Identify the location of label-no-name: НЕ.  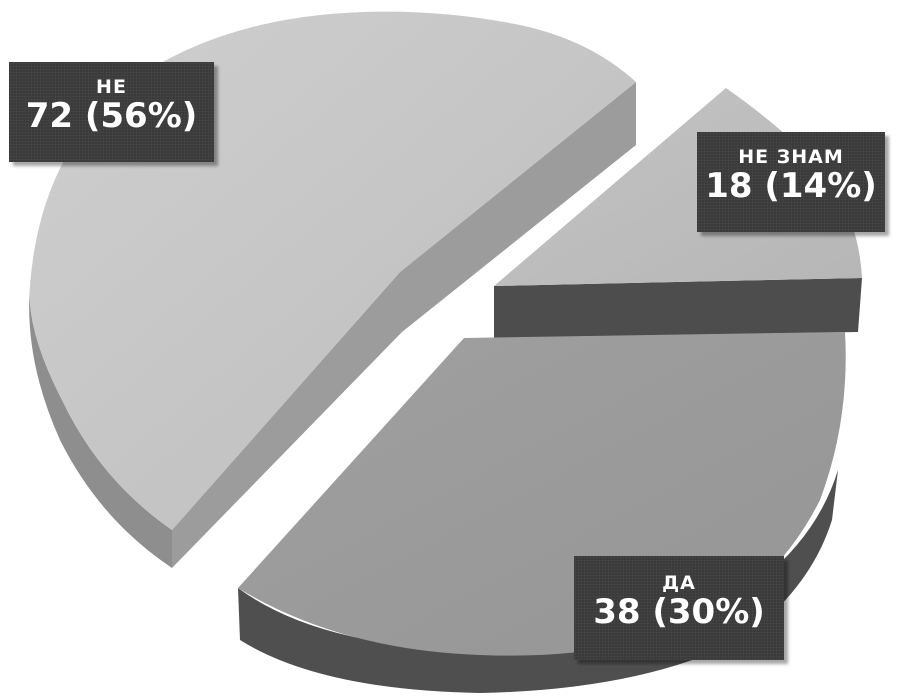
(111, 87).